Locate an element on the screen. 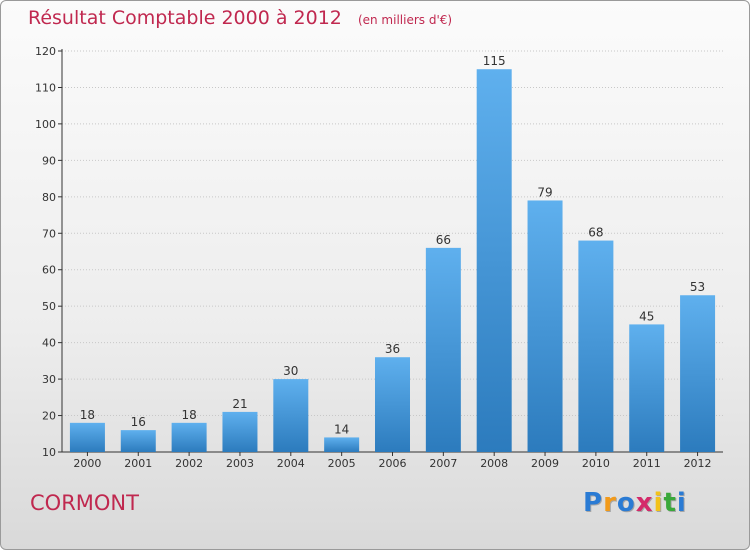  logo-letter: x is located at coordinates (644, 503).